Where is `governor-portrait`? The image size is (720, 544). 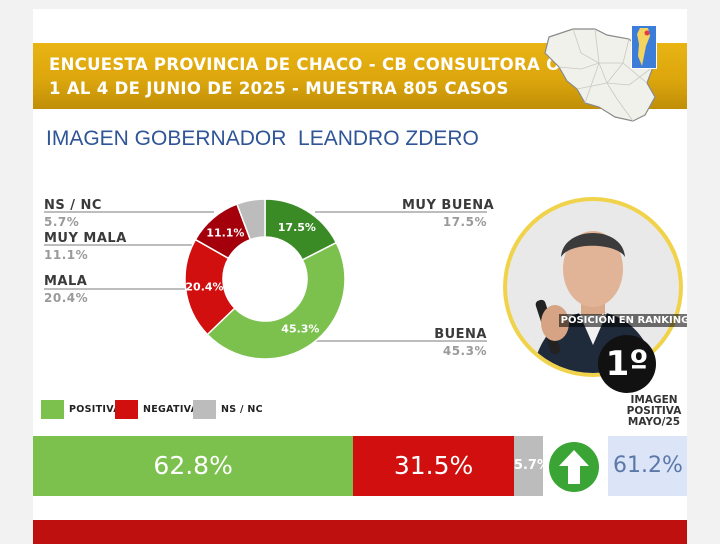
governor-portrait is located at coordinates (593, 287).